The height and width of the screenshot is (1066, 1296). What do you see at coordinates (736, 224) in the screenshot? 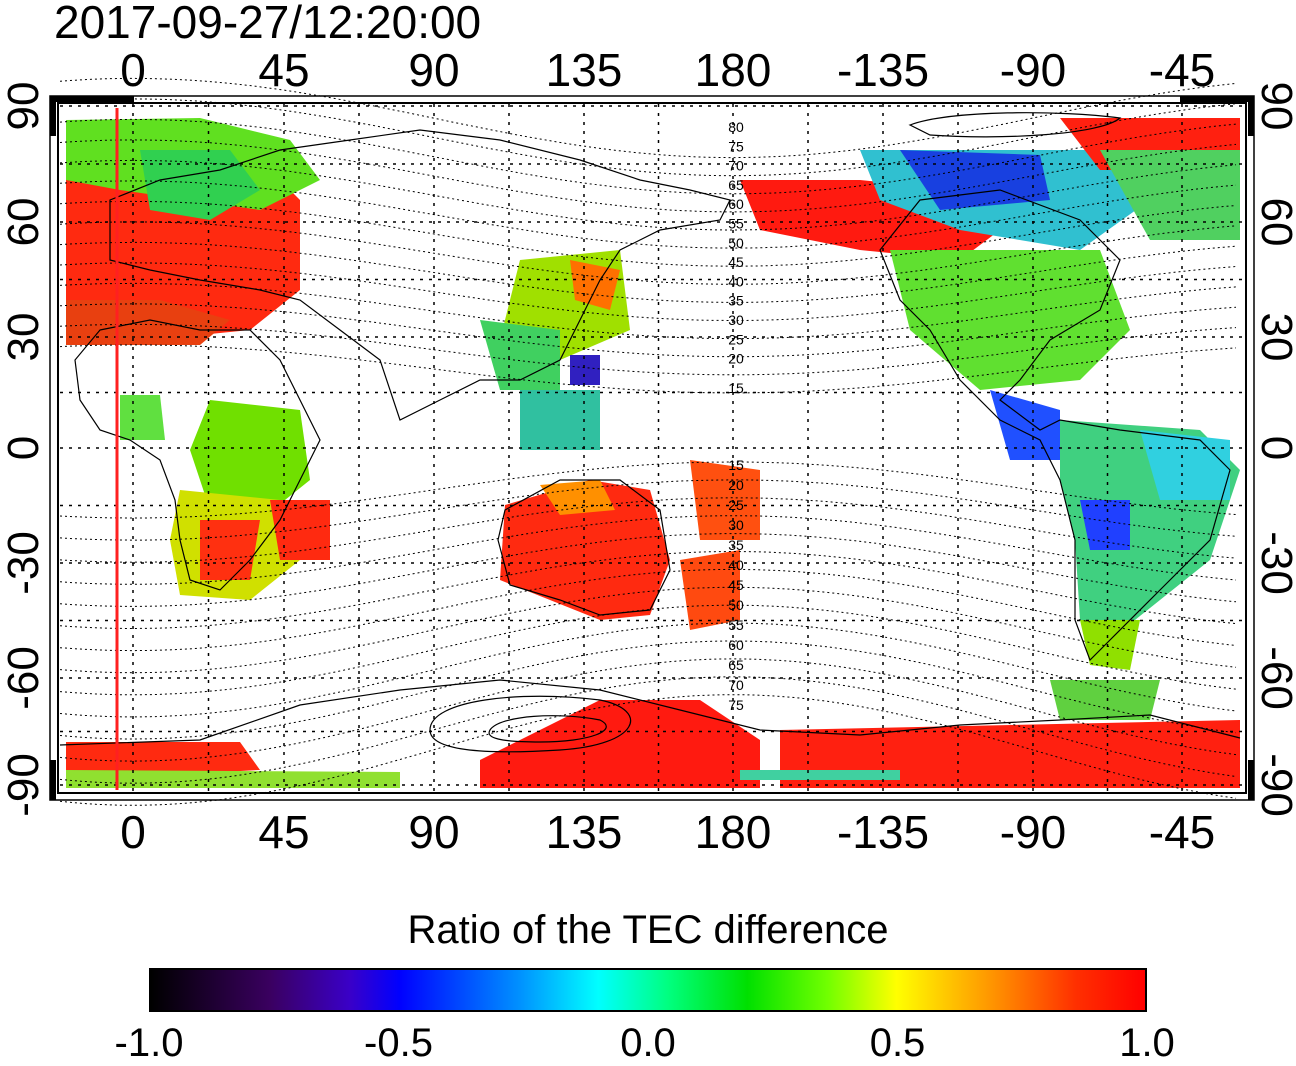
I see `mlat-label-north: 55` at bounding box center [736, 224].